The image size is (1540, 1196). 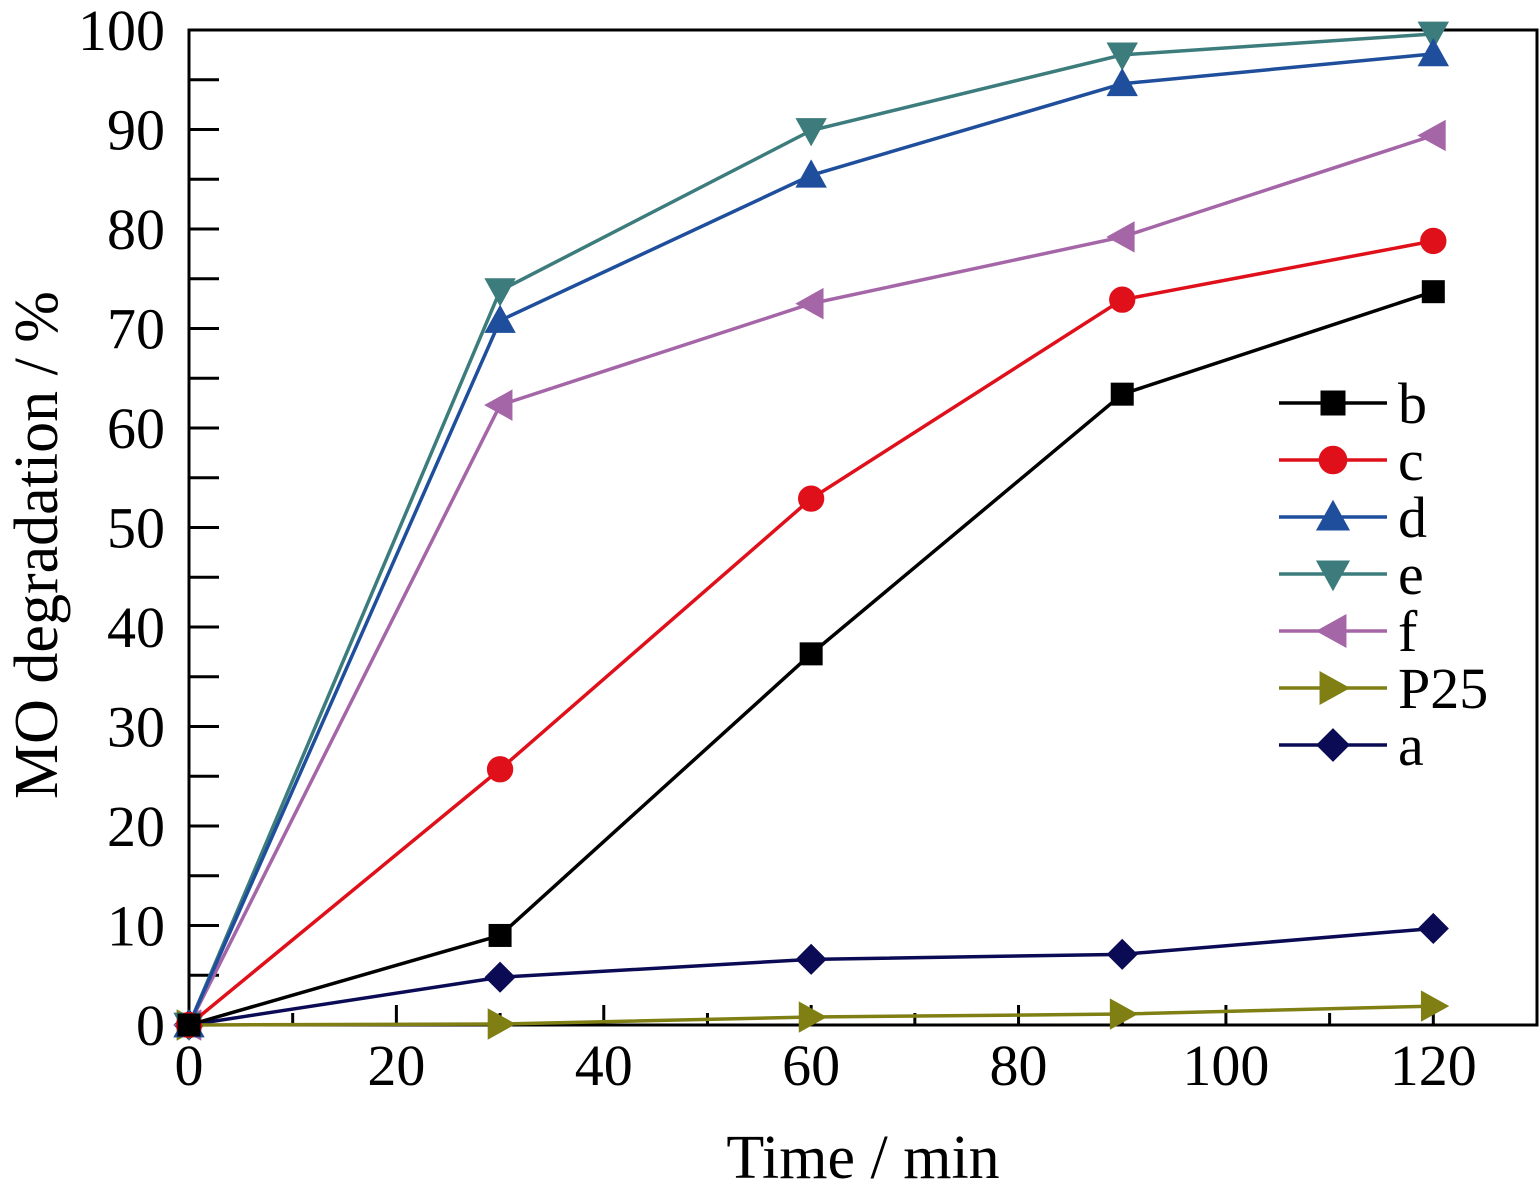 What do you see at coordinates (1353, 517) in the screenshot?
I see `legend-item-d: d` at bounding box center [1353, 517].